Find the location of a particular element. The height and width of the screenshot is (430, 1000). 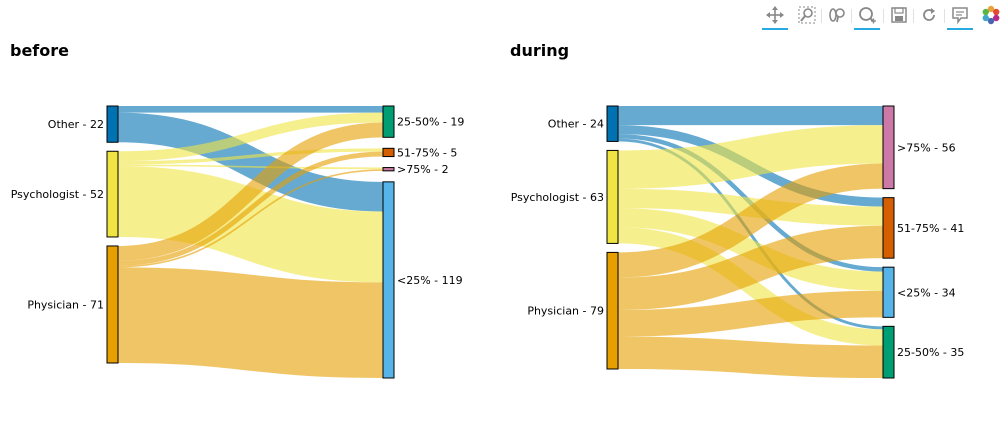

box-zoom-tool is located at coordinates (807, 16).